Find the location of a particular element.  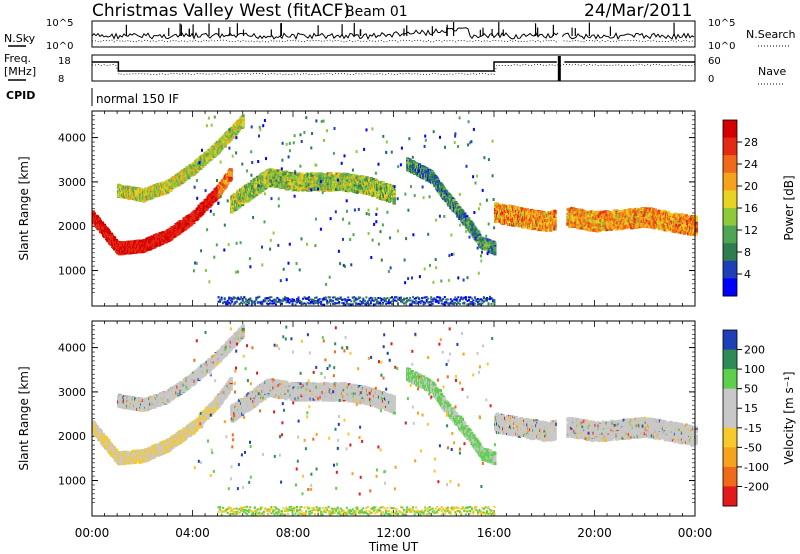

nsky-gap is located at coordinates (560, 34).